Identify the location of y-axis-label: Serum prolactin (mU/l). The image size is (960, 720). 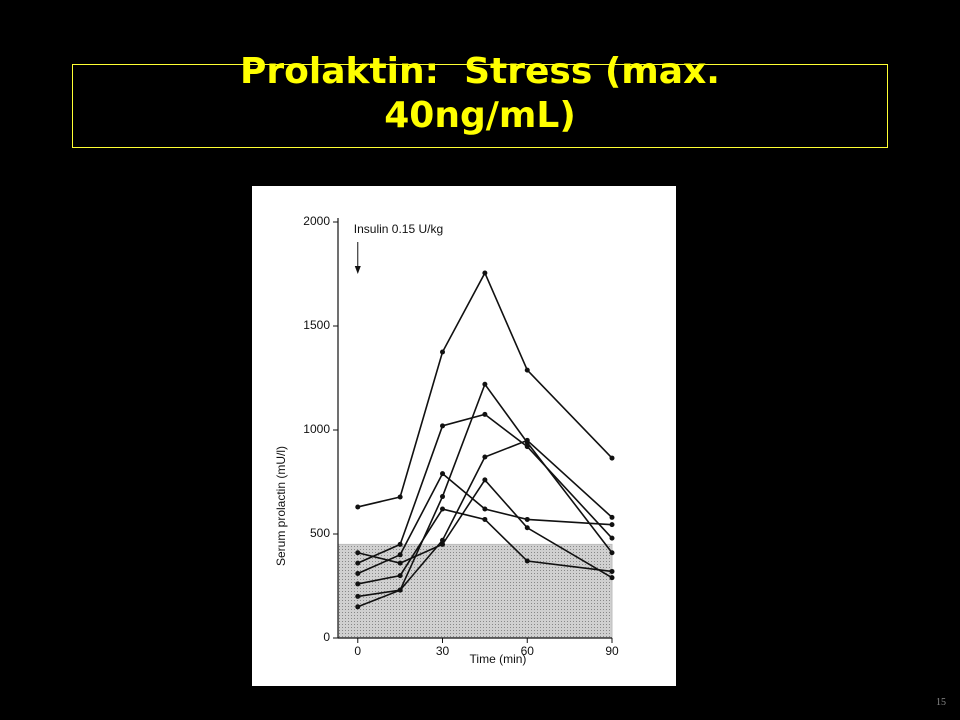
(281, 506).